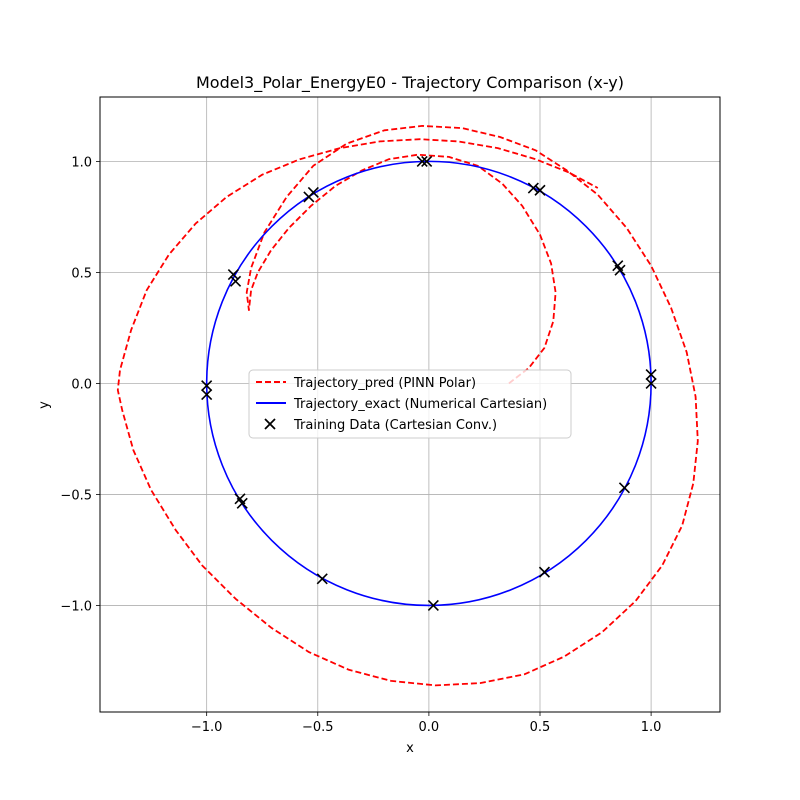 The width and height of the screenshot is (800, 800). Describe the element at coordinates (81, 384) in the screenshot. I see `y-tick-label: 0.0` at that location.